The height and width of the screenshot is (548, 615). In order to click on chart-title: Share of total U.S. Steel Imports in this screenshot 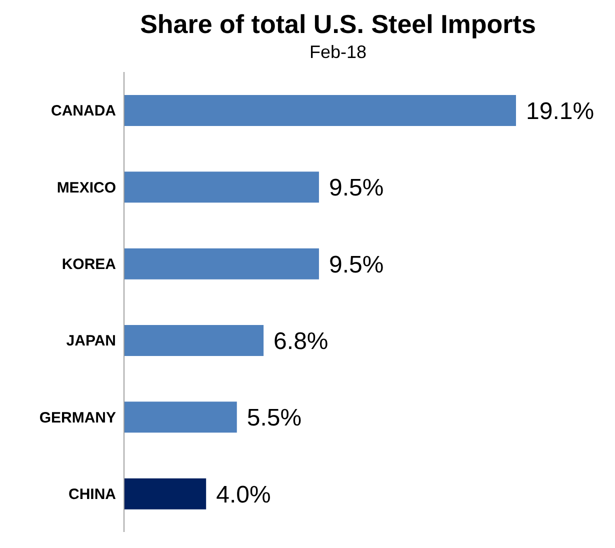, I will do `click(338, 24)`.